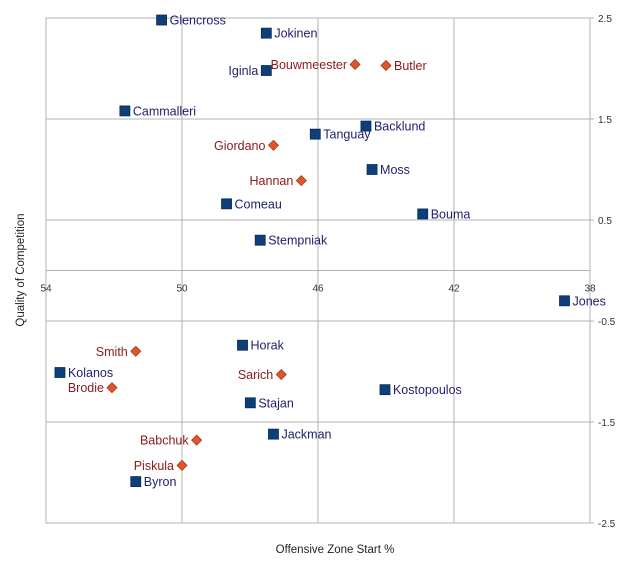 The image size is (630, 568). What do you see at coordinates (86, 388) in the screenshot?
I see `point-label: Brodie` at bounding box center [86, 388].